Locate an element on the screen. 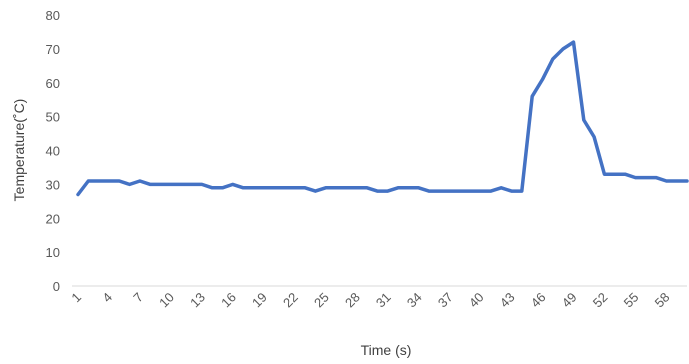 This screenshot has width=689, height=364. x-tick-label: 19 is located at coordinates (259, 300).